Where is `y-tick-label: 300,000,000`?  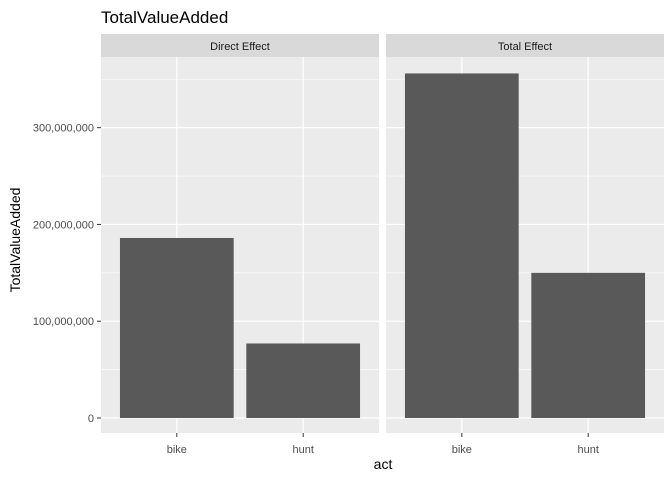
y-tick-label: 300,000,000 is located at coordinates (63, 129).